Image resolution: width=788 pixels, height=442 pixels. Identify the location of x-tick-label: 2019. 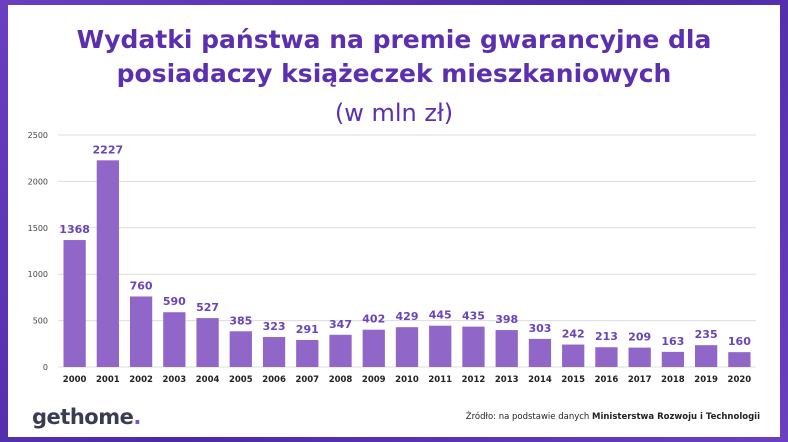
(706, 380).